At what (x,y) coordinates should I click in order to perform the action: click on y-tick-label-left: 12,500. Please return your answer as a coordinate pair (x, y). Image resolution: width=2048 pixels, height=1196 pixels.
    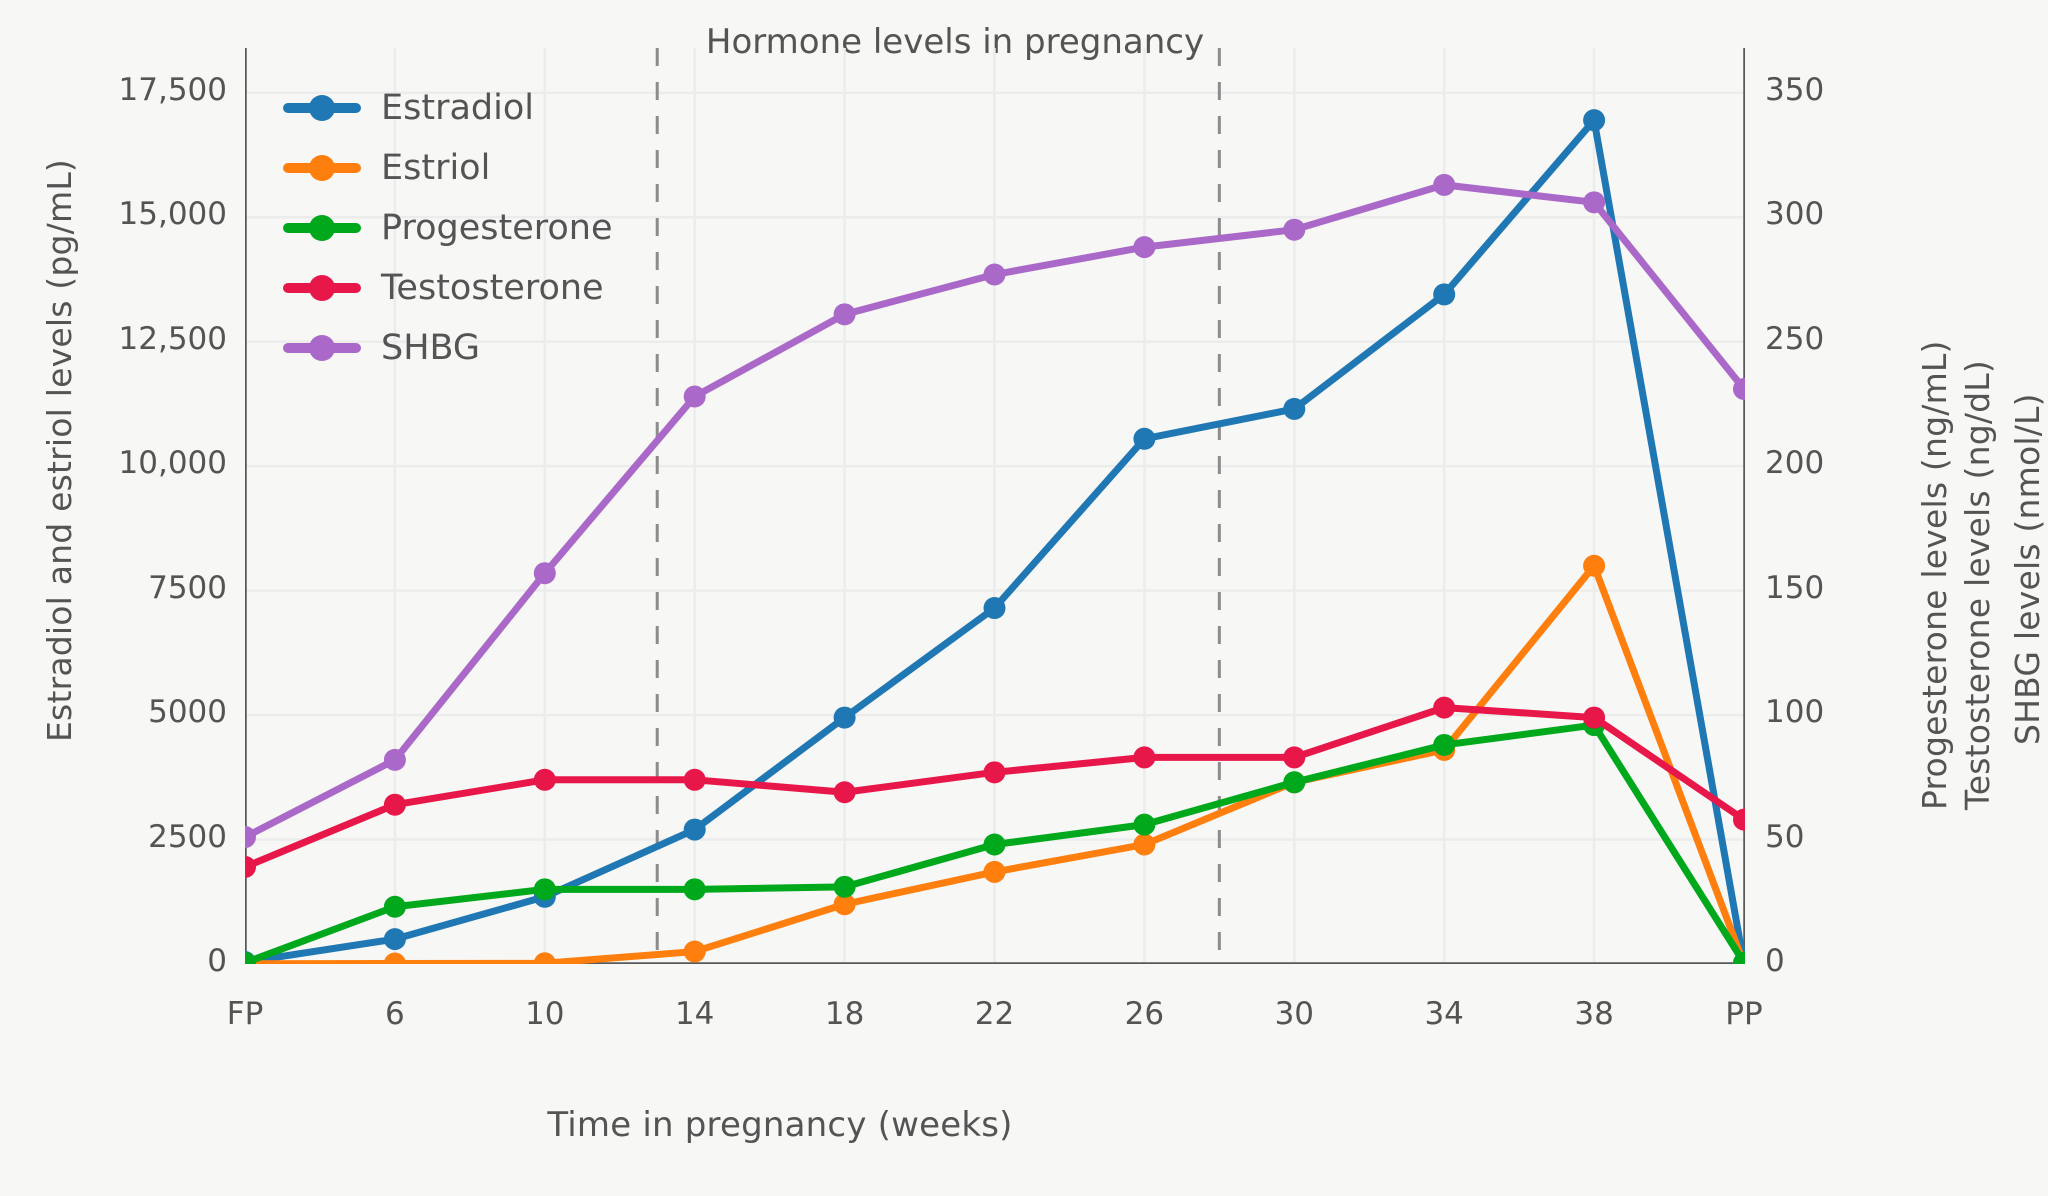
    Looking at the image, I should click on (172, 338).